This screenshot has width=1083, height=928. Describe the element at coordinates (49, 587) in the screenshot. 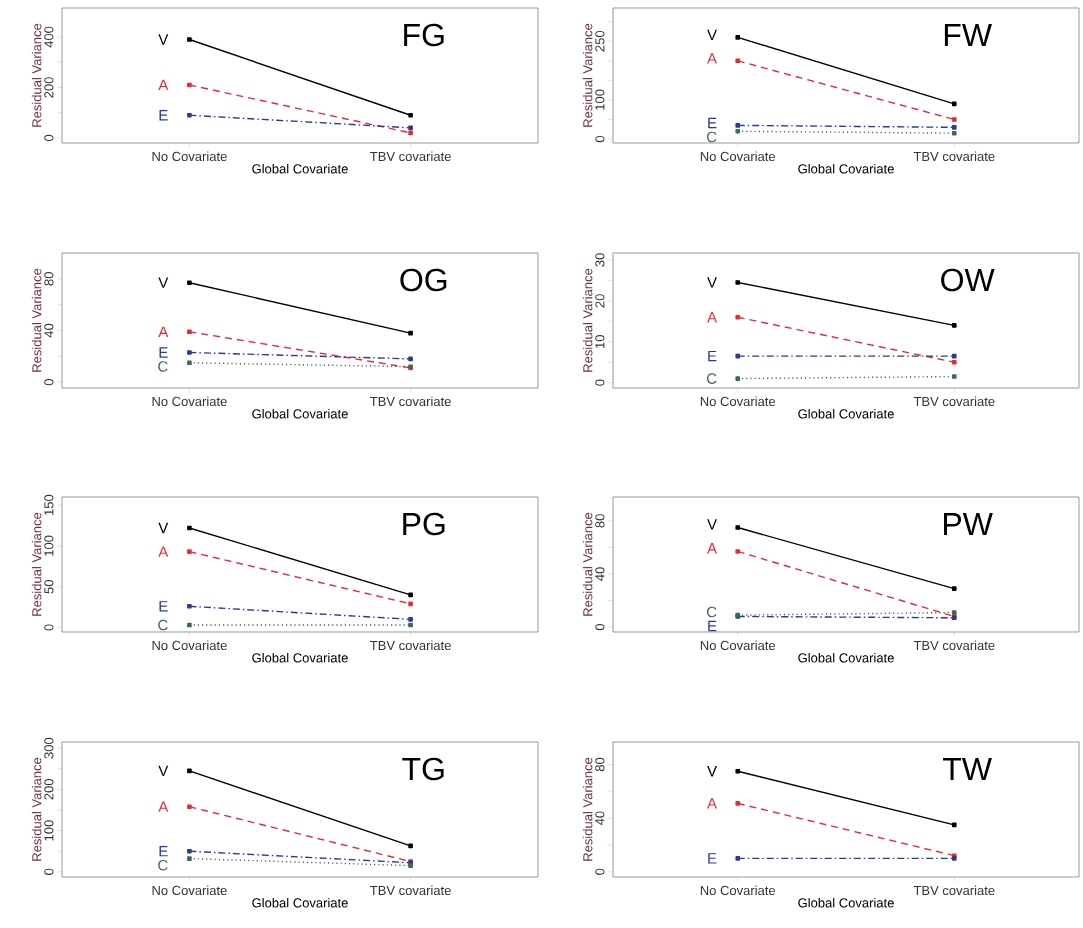

I see `y-tick-label: 50` at that location.